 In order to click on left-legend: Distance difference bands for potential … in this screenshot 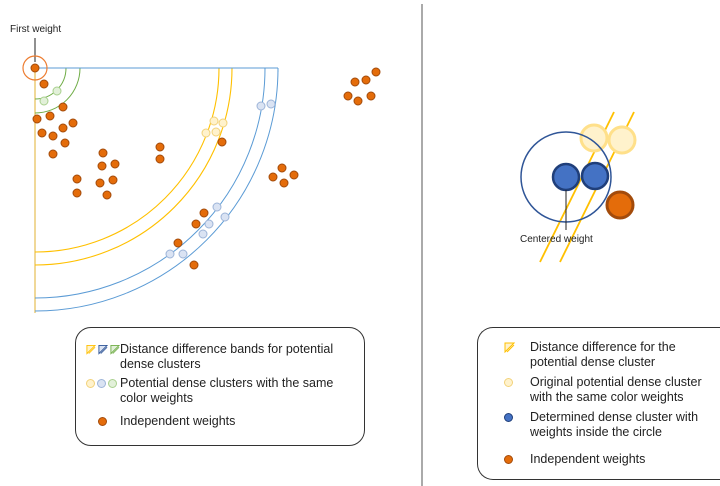, I will do `click(220, 386)`.